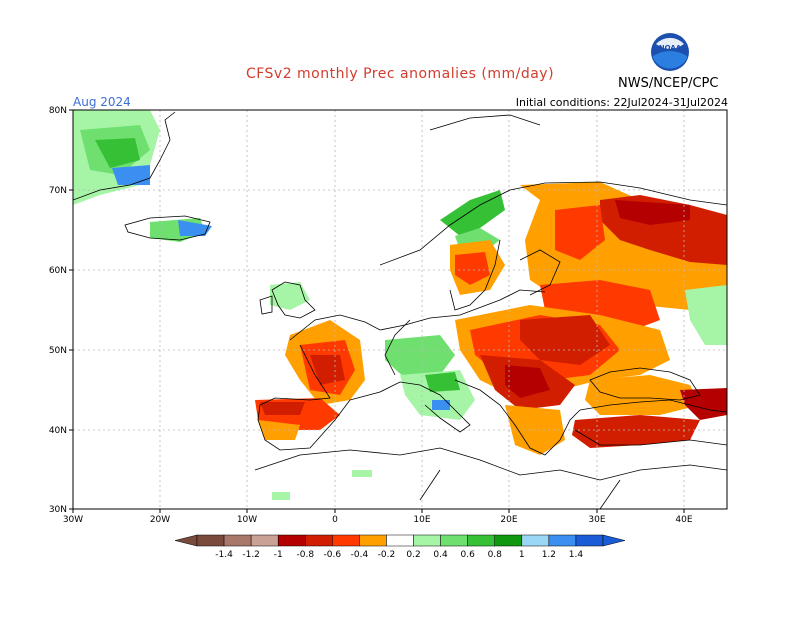  What do you see at coordinates (131, 175) in the screenshot?
I see `greenland-blue` at bounding box center [131, 175].